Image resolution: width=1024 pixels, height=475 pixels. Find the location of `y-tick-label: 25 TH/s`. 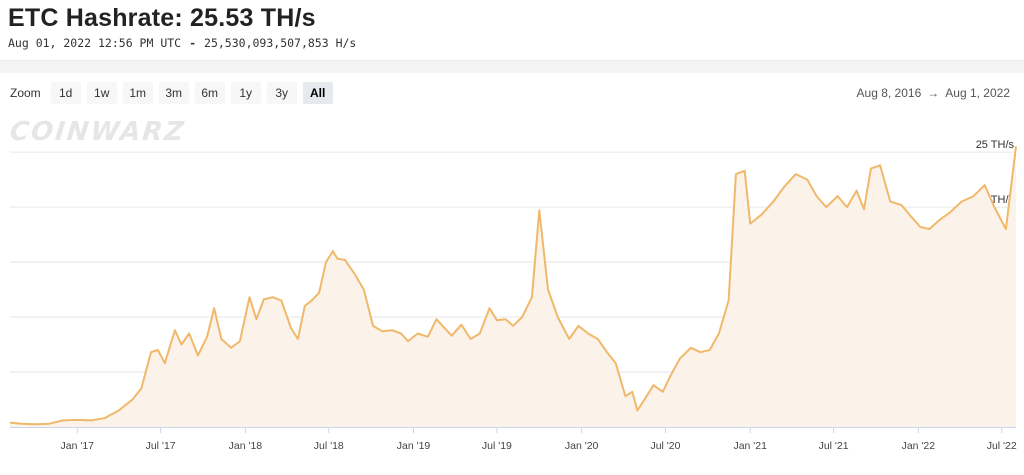

y-tick-label: 25 TH/s is located at coordinates (995, 145).